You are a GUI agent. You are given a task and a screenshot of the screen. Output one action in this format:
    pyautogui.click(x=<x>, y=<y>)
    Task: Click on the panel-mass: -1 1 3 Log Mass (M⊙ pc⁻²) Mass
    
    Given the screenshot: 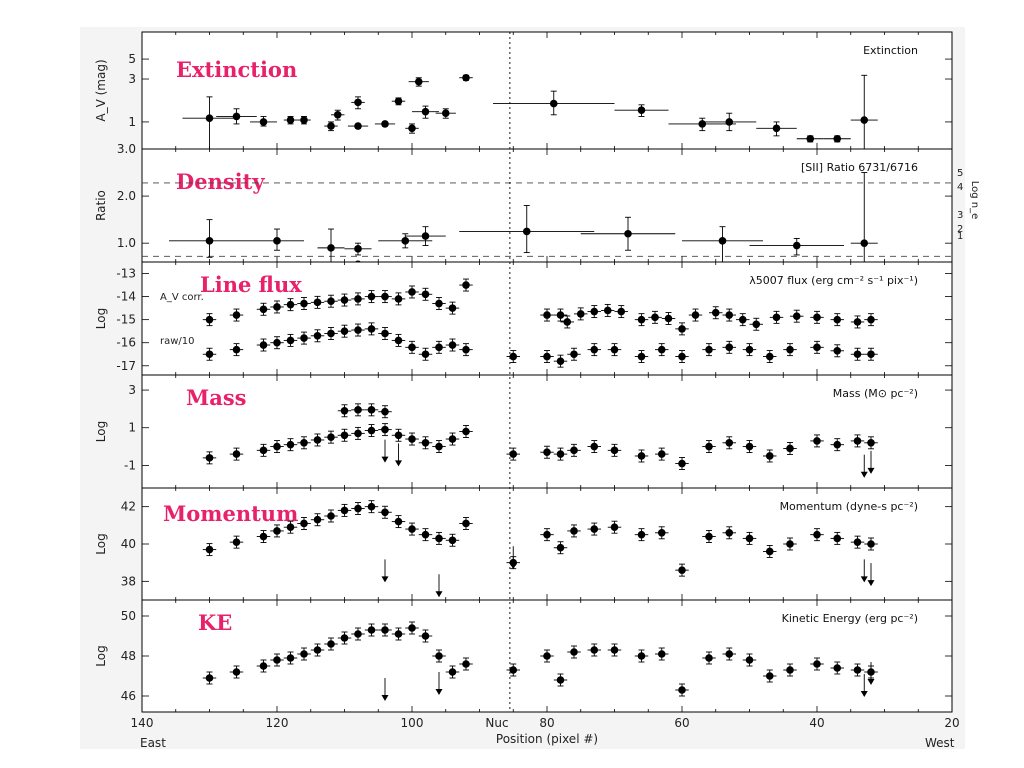 What is the action you would take?
    pyautogui.click(x=523, y=431)
    